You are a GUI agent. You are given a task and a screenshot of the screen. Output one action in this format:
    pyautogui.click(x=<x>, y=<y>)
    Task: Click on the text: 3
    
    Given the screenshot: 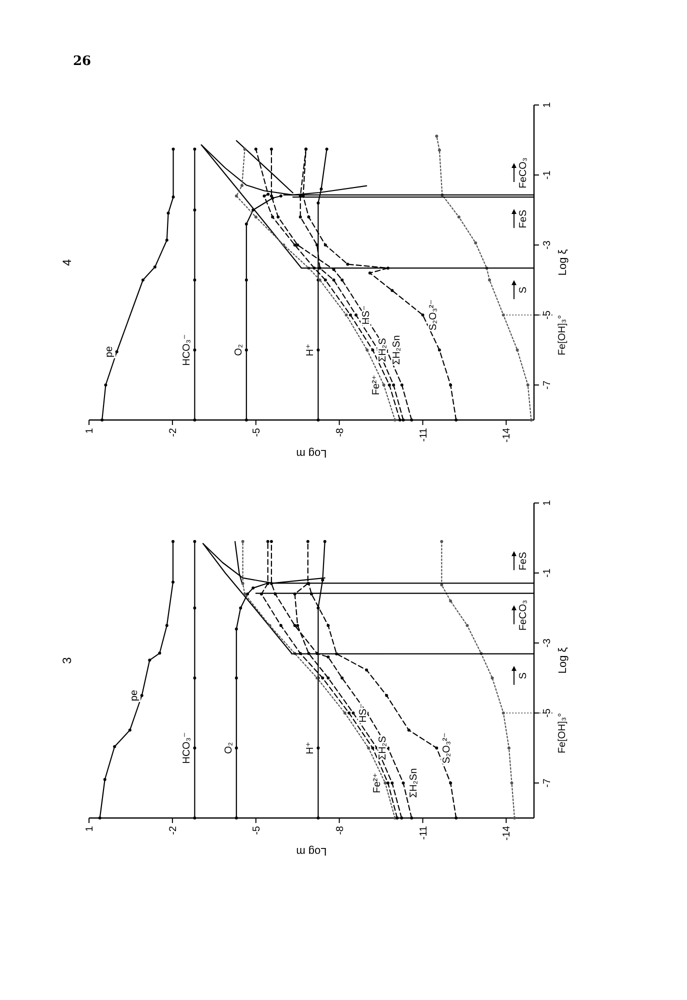 What is the action you would take?
    pyautogui.click(x=67, y=660)
    